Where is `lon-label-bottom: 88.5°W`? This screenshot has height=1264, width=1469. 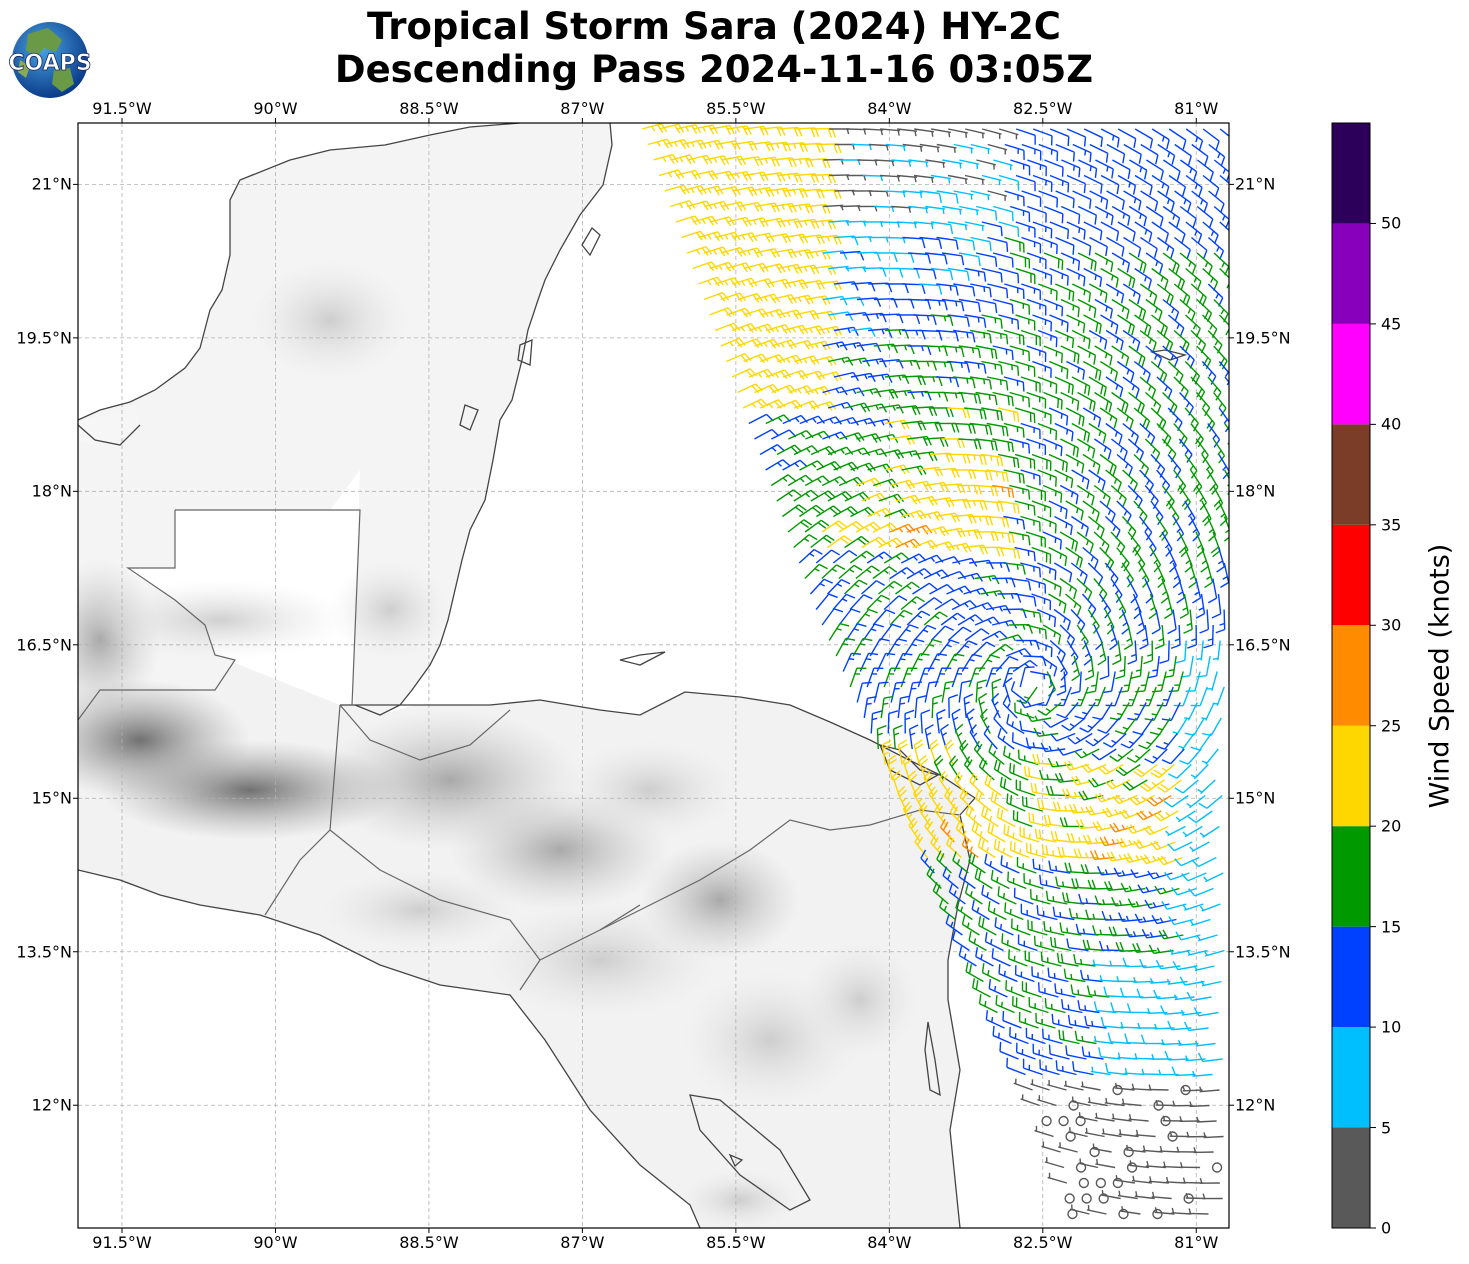 lon-label-bottom: 88.5°W is located at coordinates (429, 1242).